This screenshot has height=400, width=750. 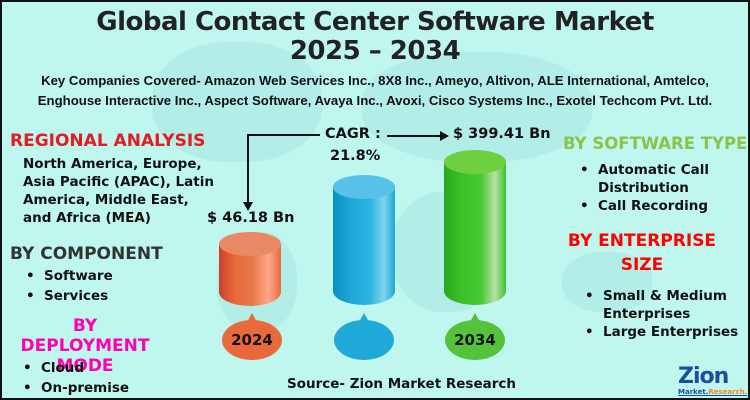 I want to click on regional-line: and Africa (MEA), so click(x=87, y=218).